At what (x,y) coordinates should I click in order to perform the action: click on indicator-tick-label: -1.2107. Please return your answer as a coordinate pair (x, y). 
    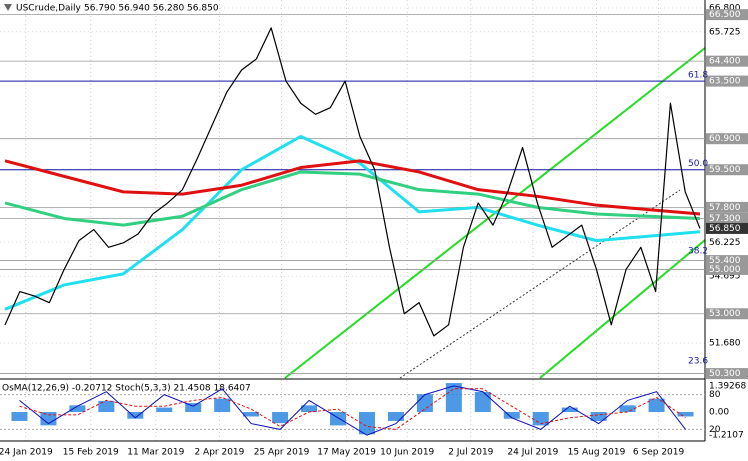
    Looking at the image, I should click on (726, 436).